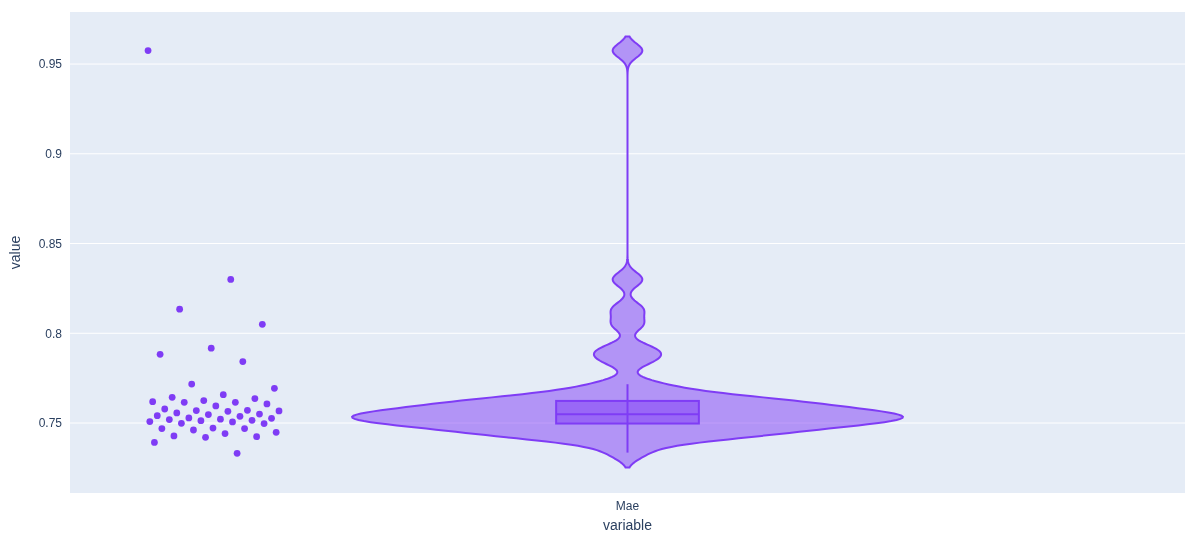  I want to click on y-tick-label: 0.8, so click(54, 333).